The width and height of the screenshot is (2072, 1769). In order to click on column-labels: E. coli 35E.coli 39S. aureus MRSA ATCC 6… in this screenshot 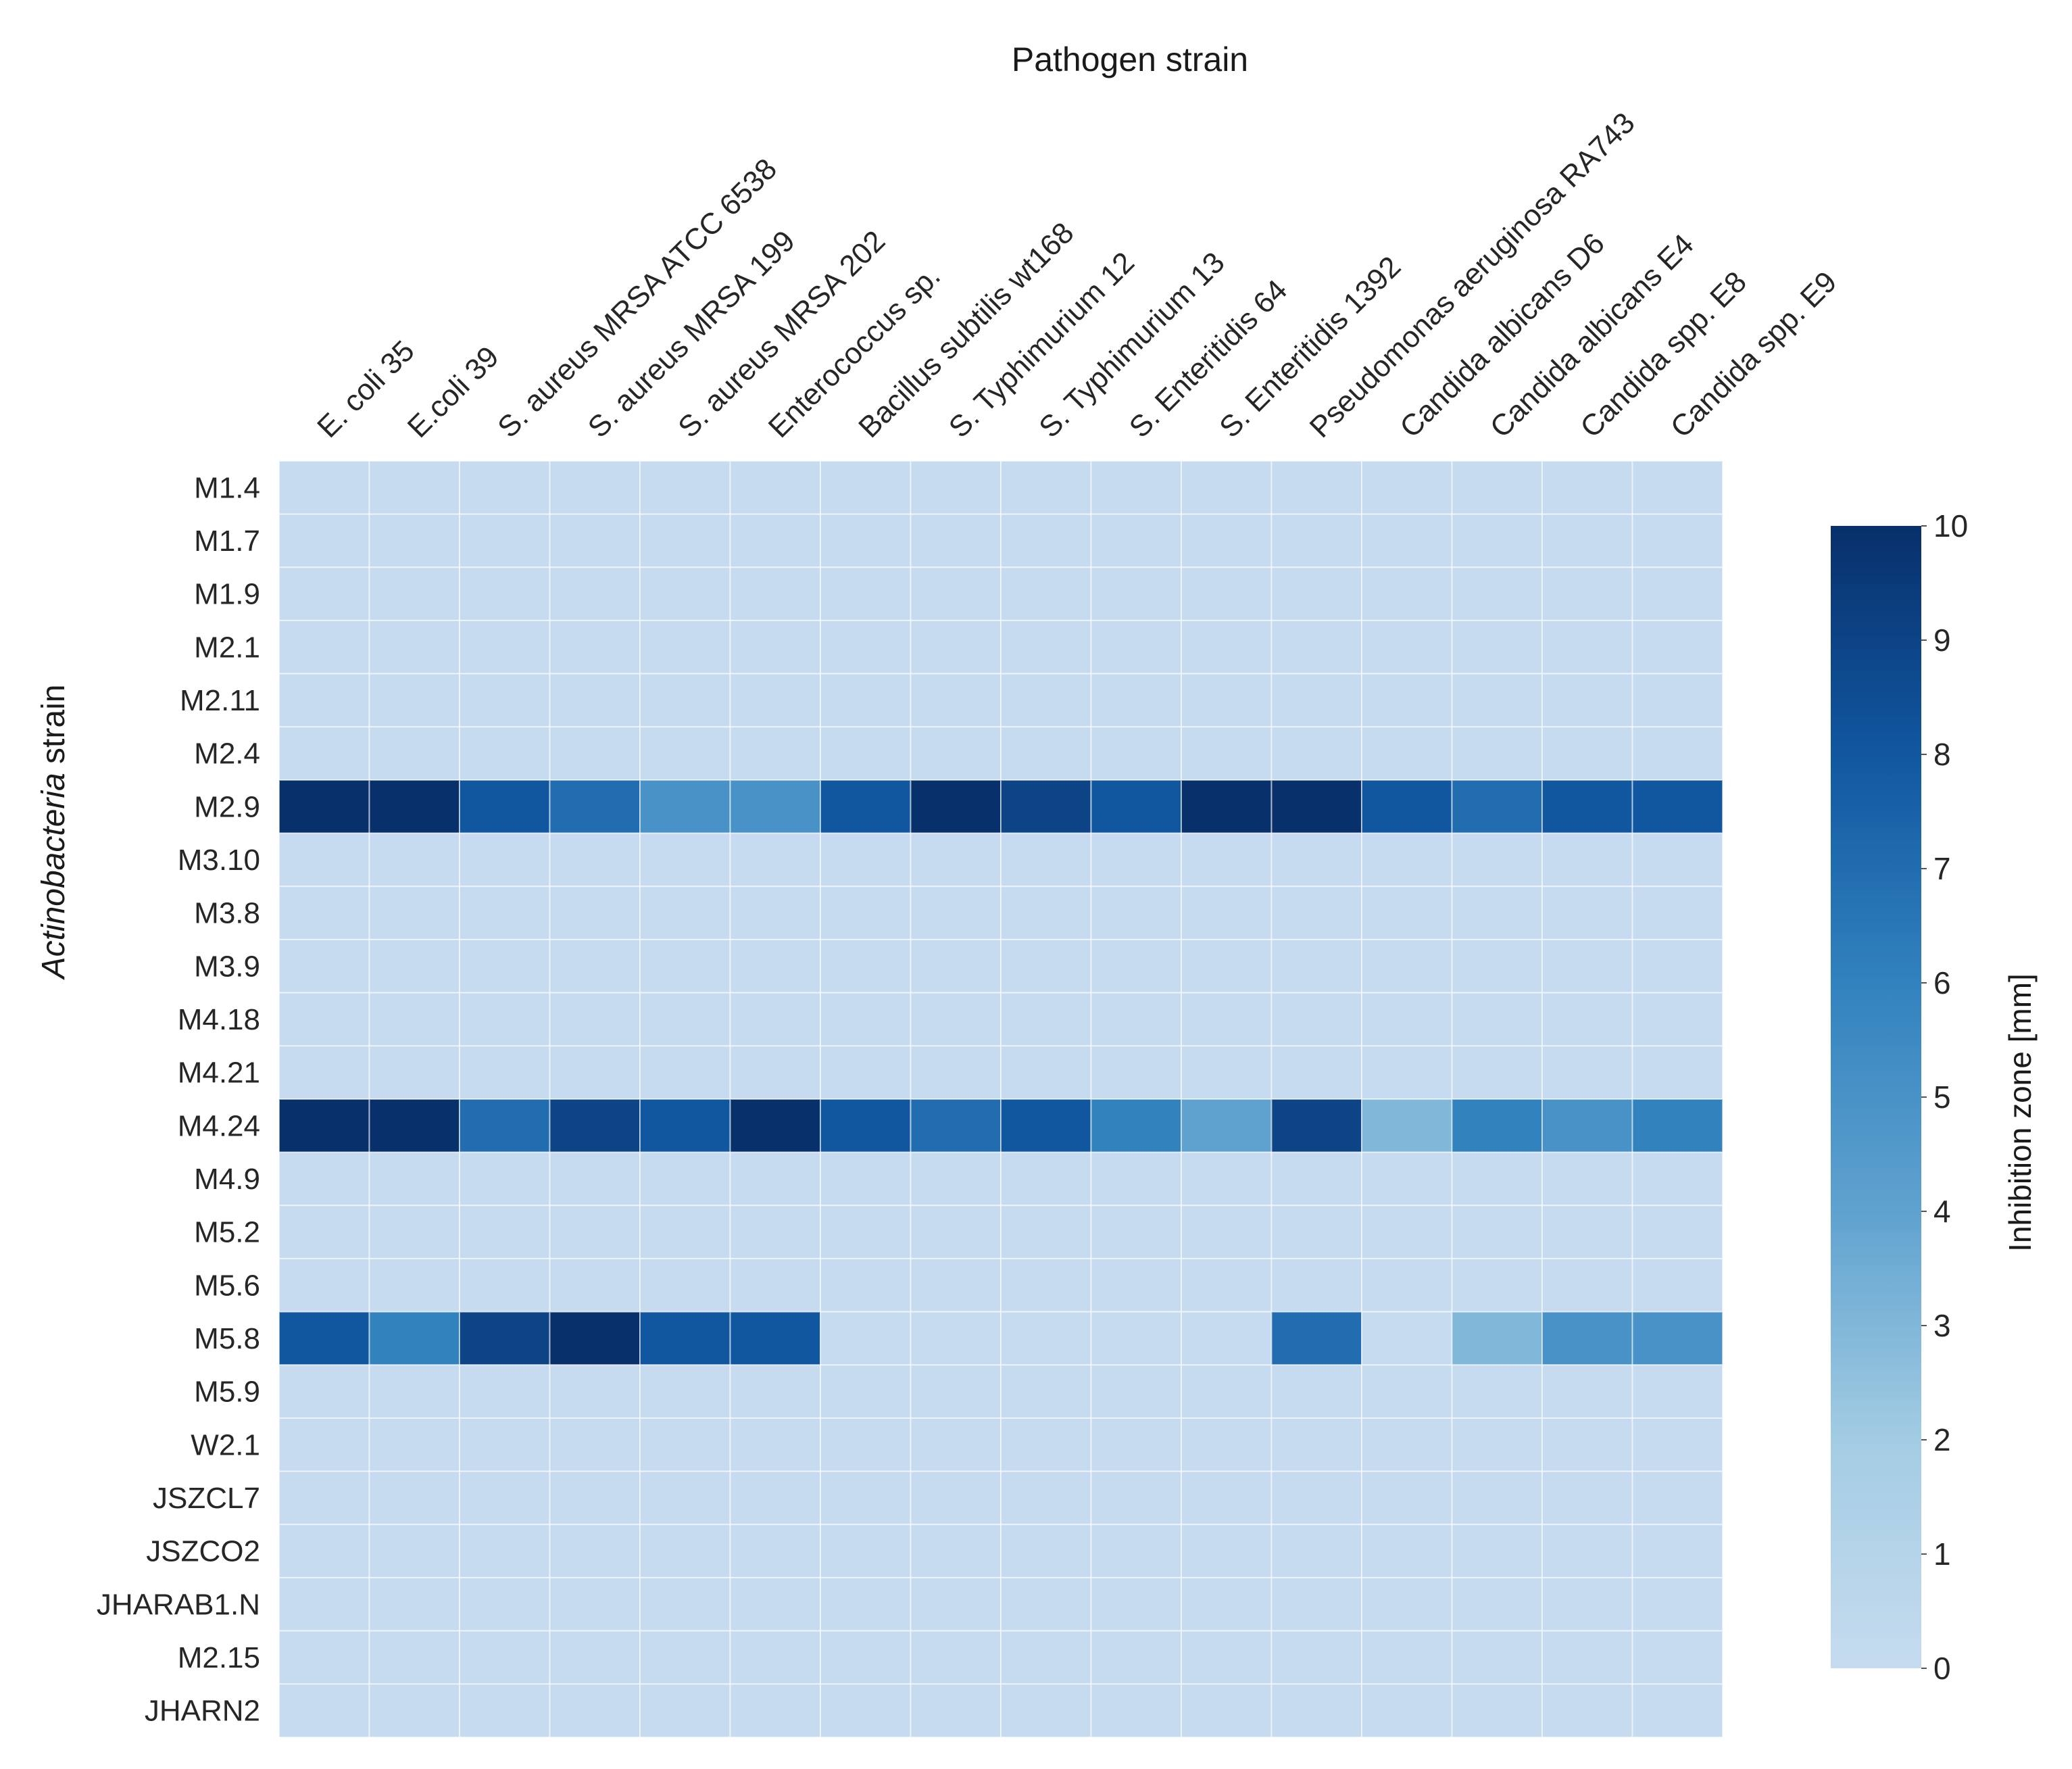, I will do `click(1077, 275)`.